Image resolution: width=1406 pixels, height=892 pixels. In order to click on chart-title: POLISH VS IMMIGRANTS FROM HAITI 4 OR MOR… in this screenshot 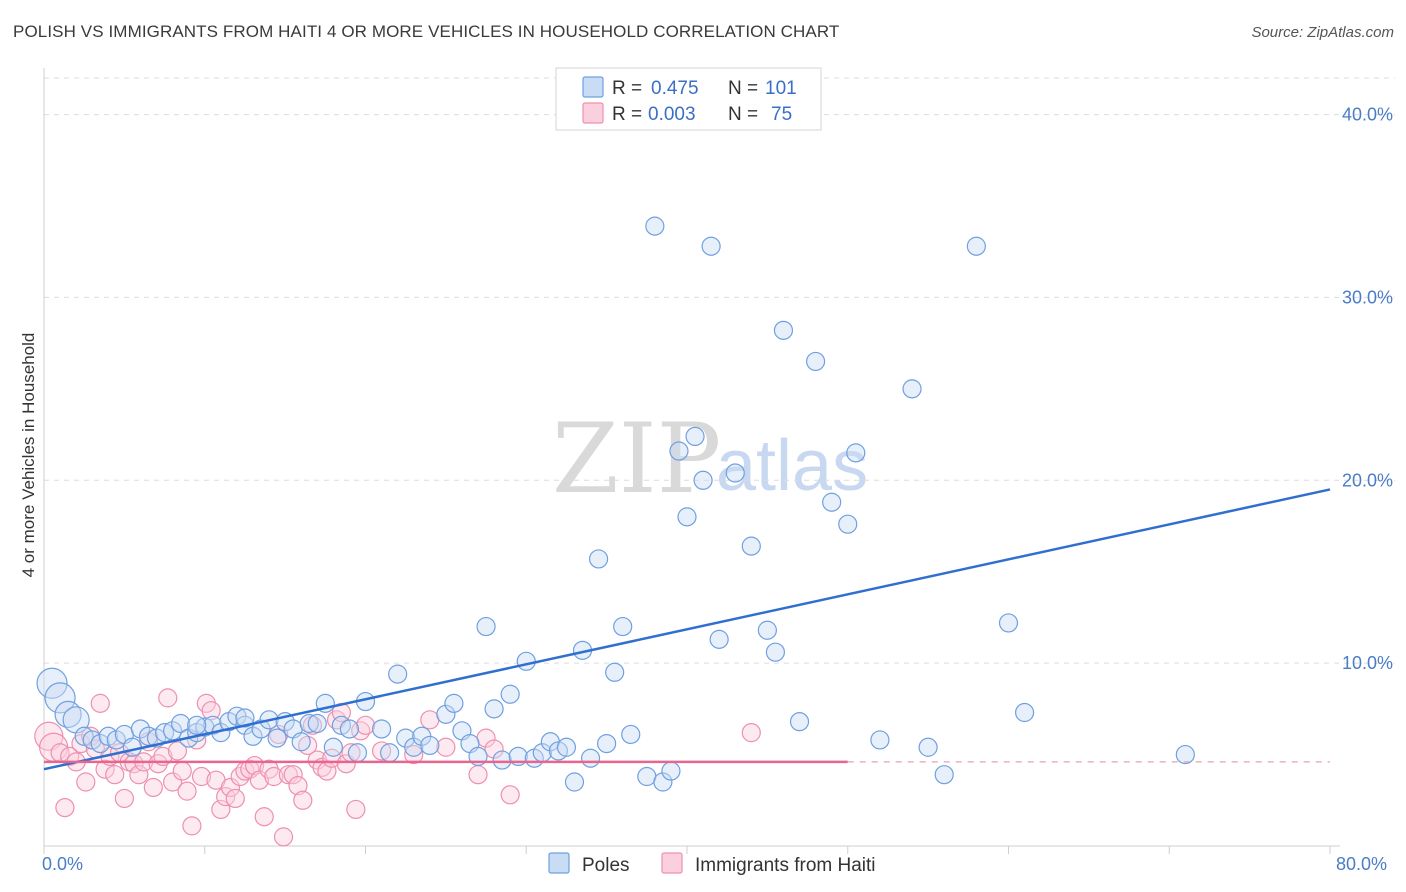, I will do `click(426, 31)`.